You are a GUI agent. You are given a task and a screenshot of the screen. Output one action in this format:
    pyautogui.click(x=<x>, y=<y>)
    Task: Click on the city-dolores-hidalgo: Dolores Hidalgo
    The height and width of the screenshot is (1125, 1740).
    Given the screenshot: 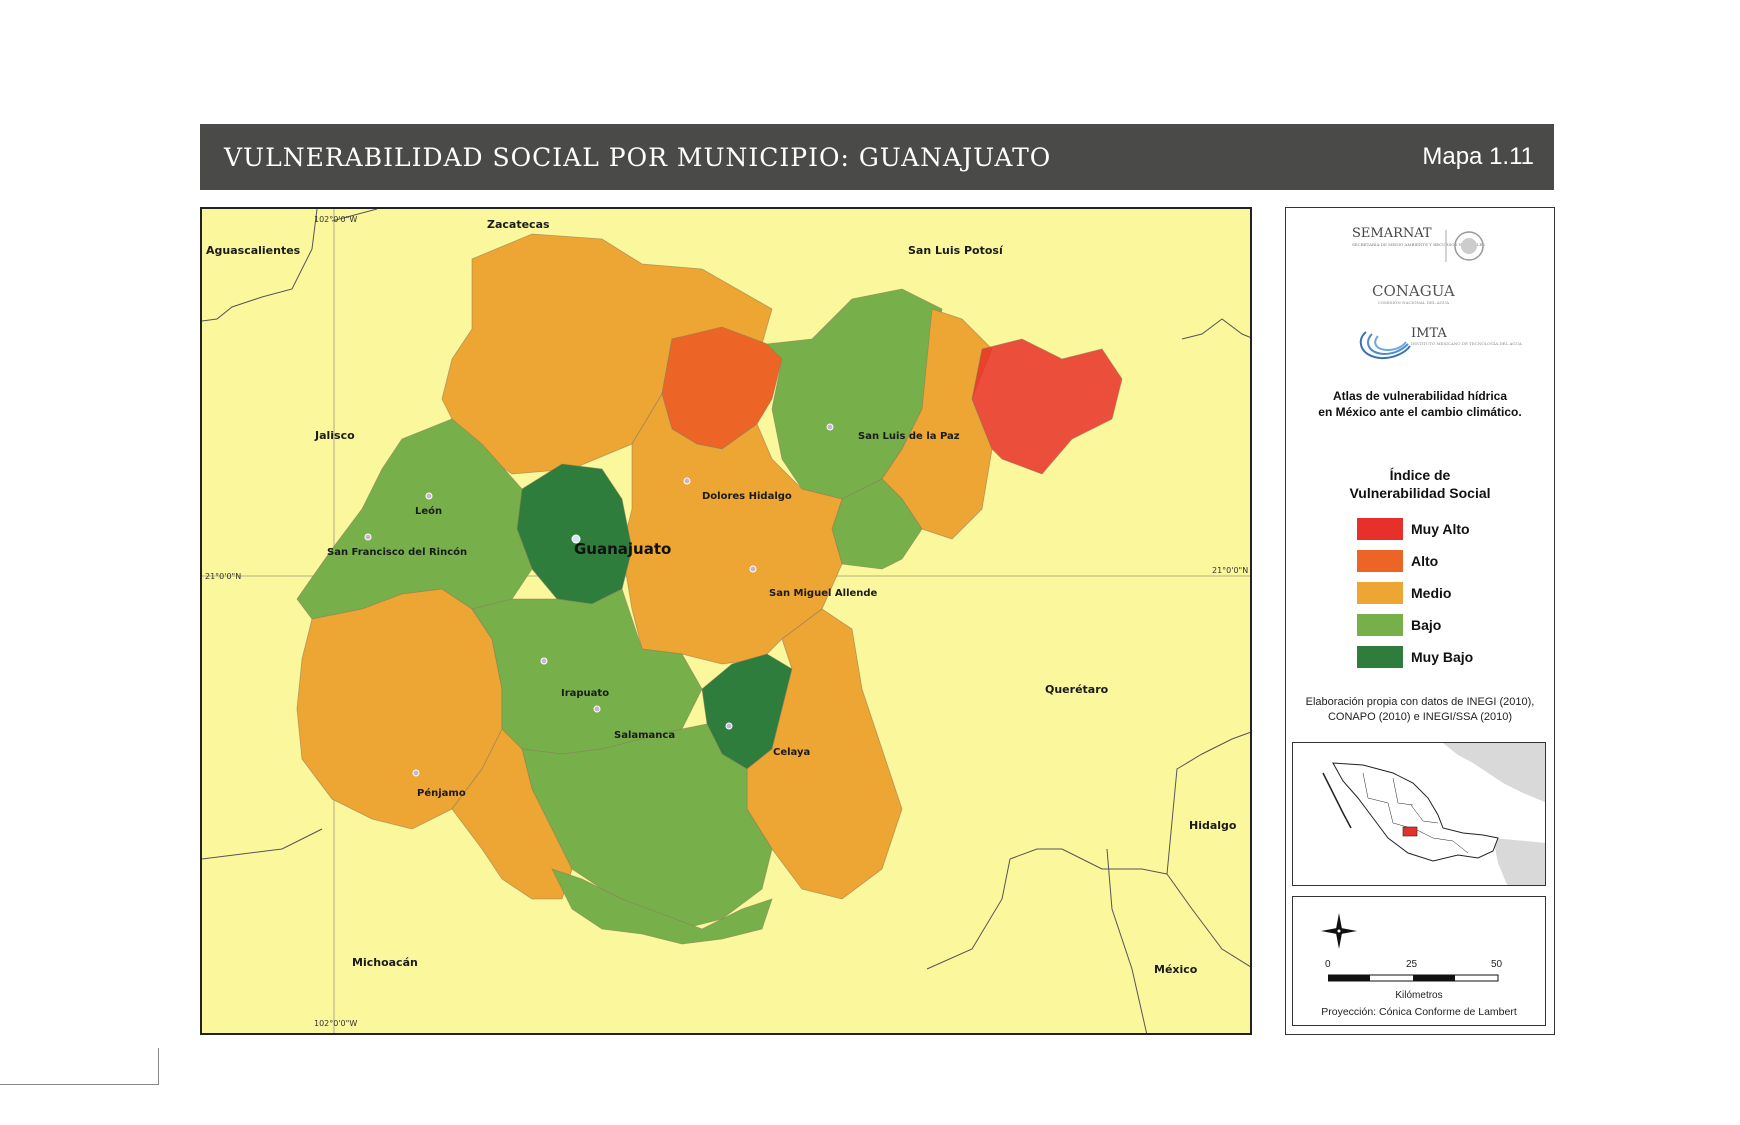 What is the action you would take?
    pyautogui.click(x=747, y=496)
    